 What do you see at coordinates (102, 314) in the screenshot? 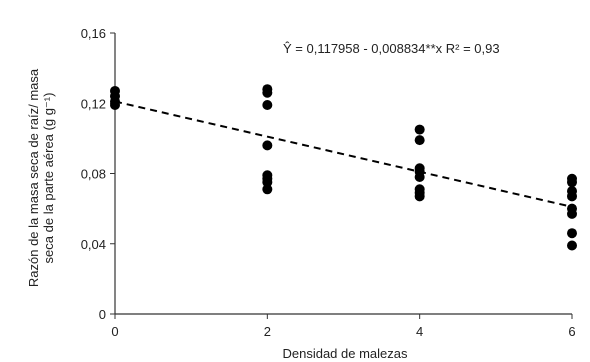
I see `y-tick-label: 0` at bounding box center [102, 314].